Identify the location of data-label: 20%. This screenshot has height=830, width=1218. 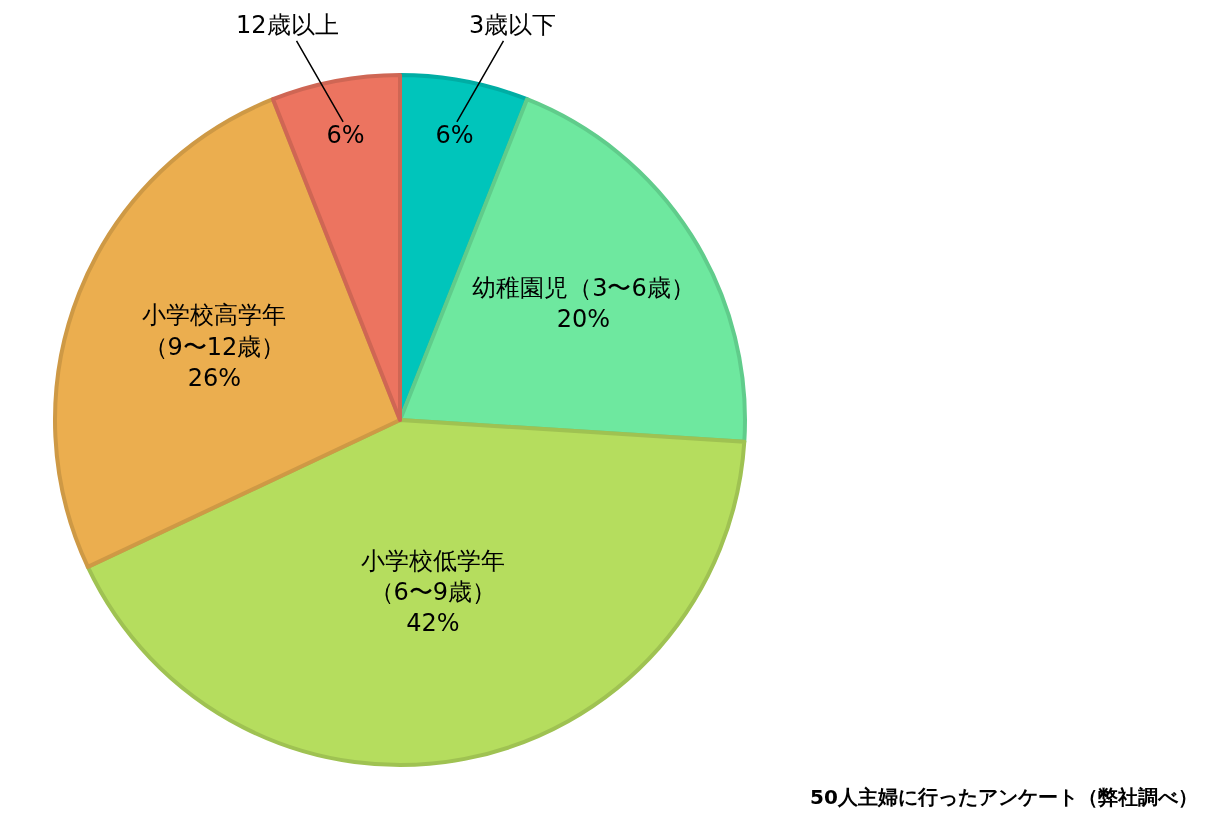
(583, 319).